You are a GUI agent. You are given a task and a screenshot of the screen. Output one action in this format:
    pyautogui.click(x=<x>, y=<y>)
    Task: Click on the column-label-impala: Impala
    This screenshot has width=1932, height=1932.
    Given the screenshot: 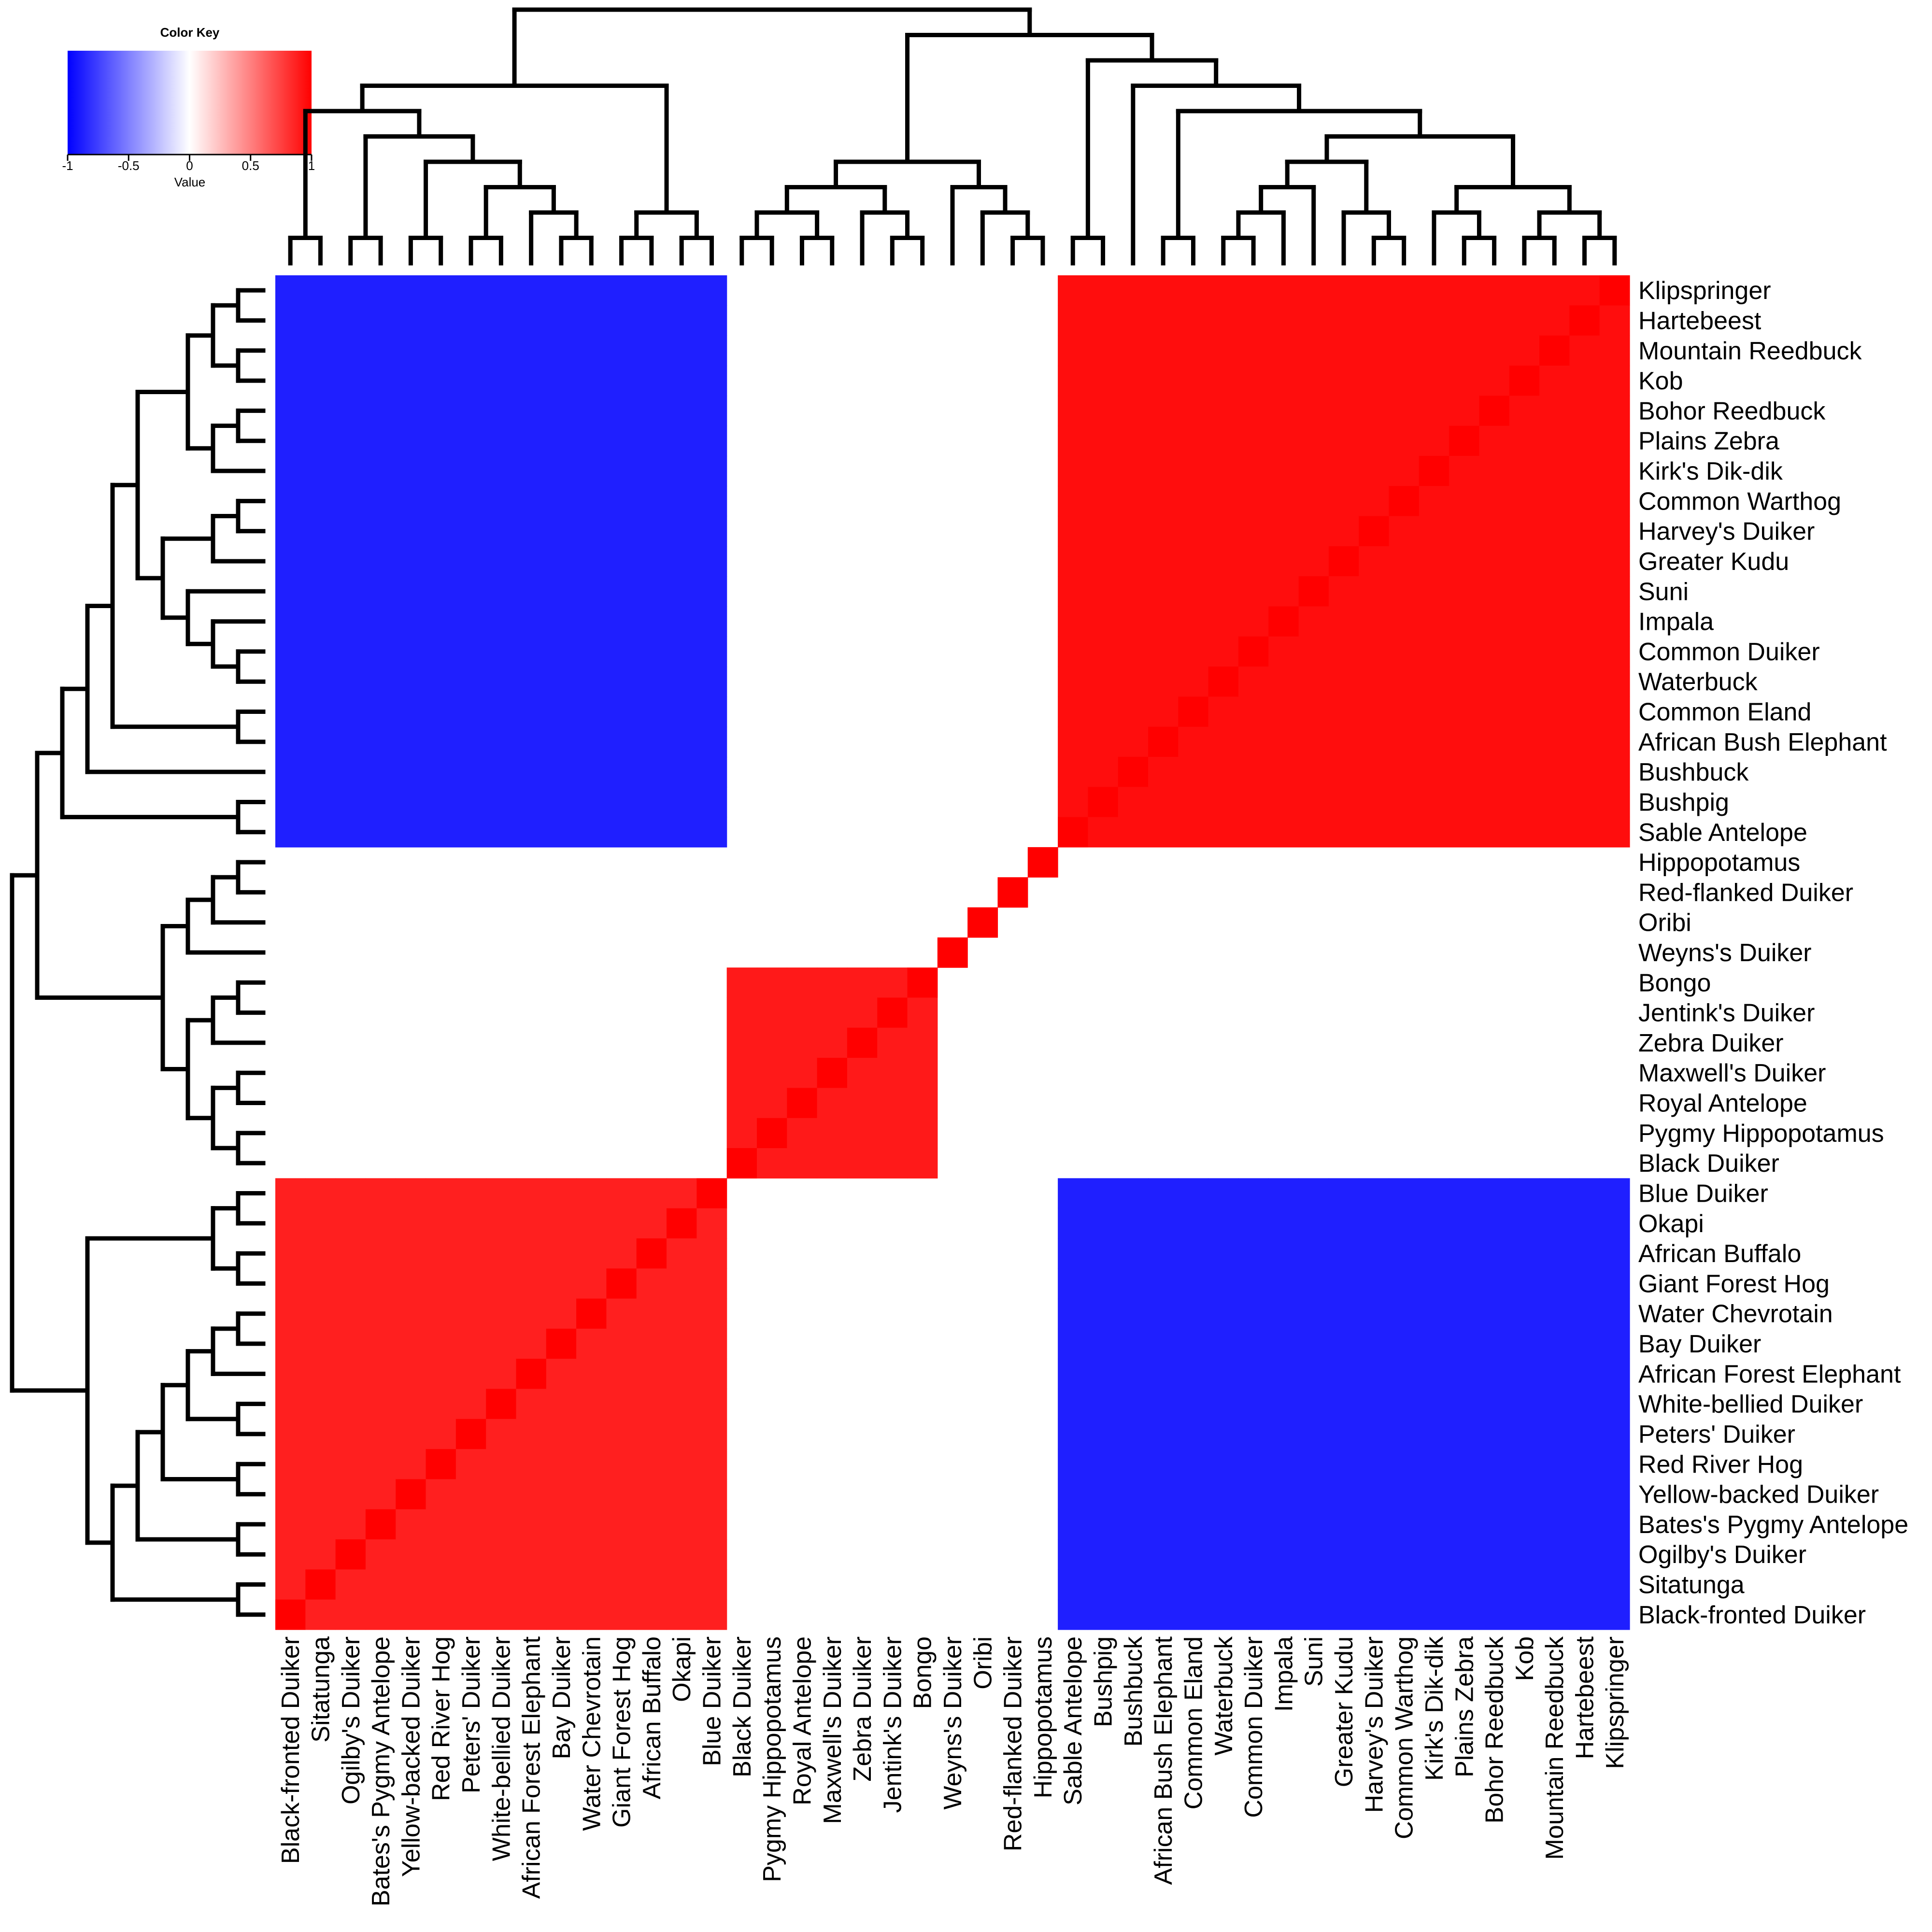 What is the action you would take?
    pyautogui.click(x=1284, y=1674)
    